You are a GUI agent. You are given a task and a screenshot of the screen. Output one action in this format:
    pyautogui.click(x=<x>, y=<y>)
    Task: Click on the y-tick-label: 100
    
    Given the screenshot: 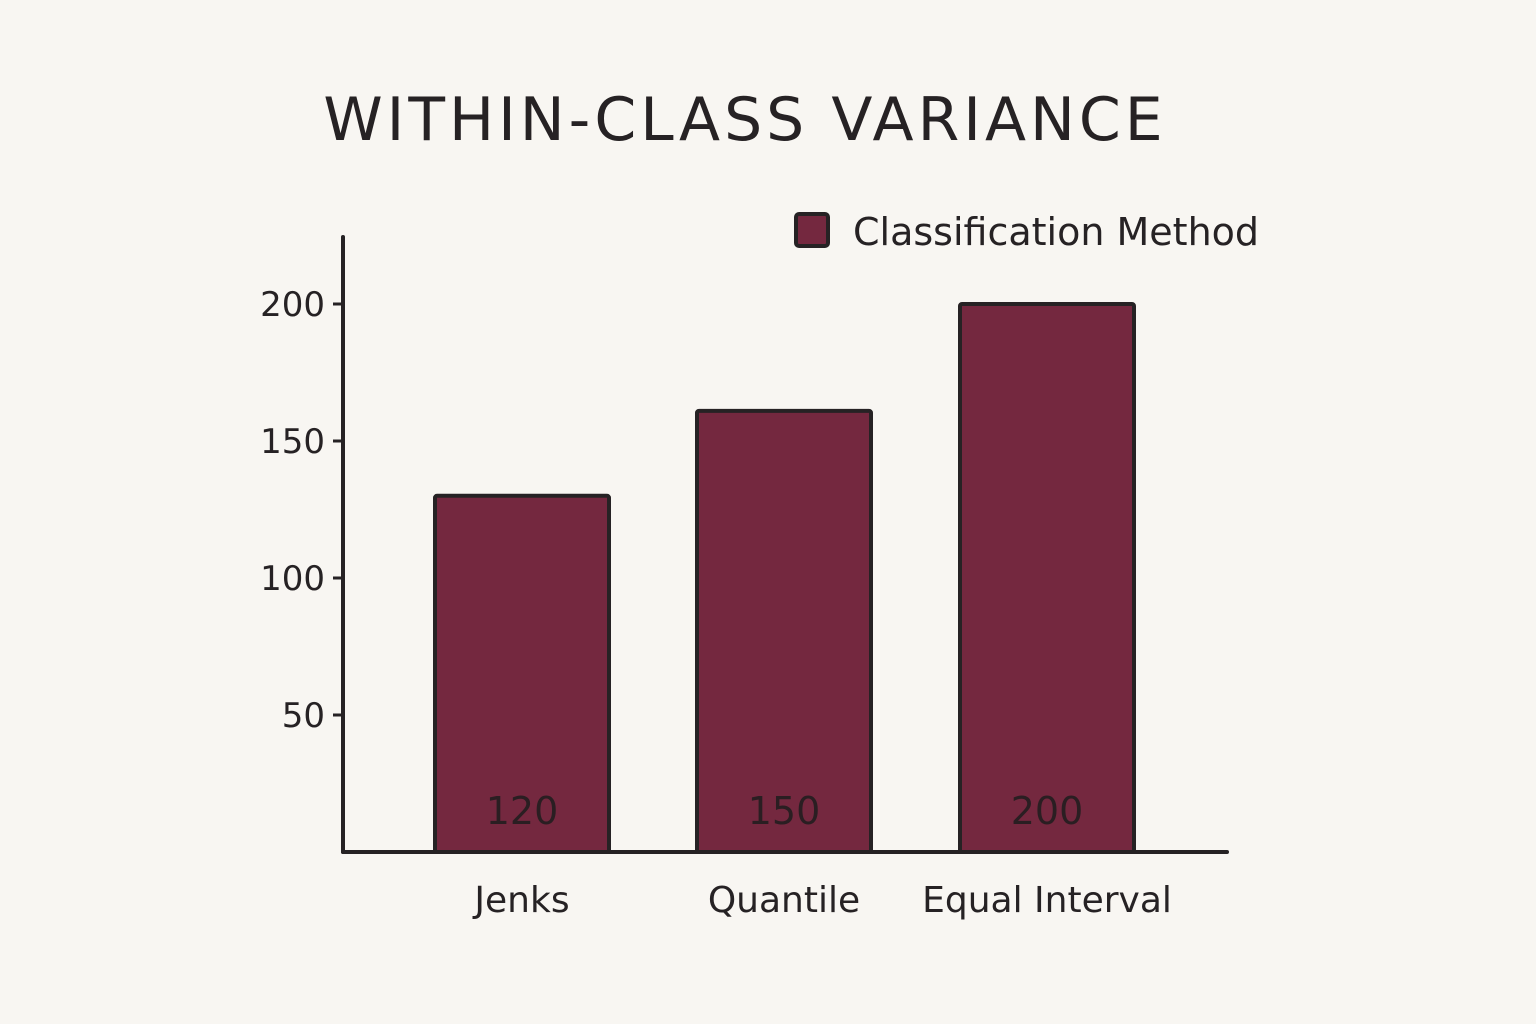 What is the action you would take?
    pyautogui.click(x=292, y=579)
    